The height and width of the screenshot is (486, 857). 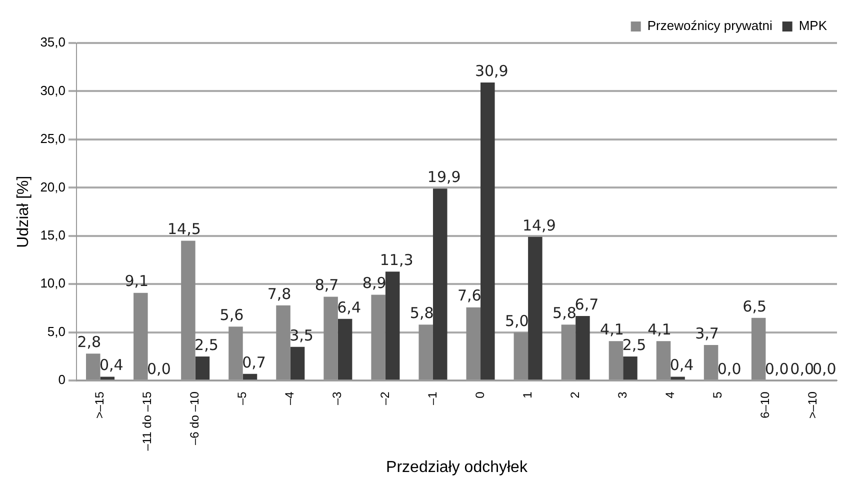 I want to click on x-axis-title: Przedziały odchyłek, so click(x=457, y=467).